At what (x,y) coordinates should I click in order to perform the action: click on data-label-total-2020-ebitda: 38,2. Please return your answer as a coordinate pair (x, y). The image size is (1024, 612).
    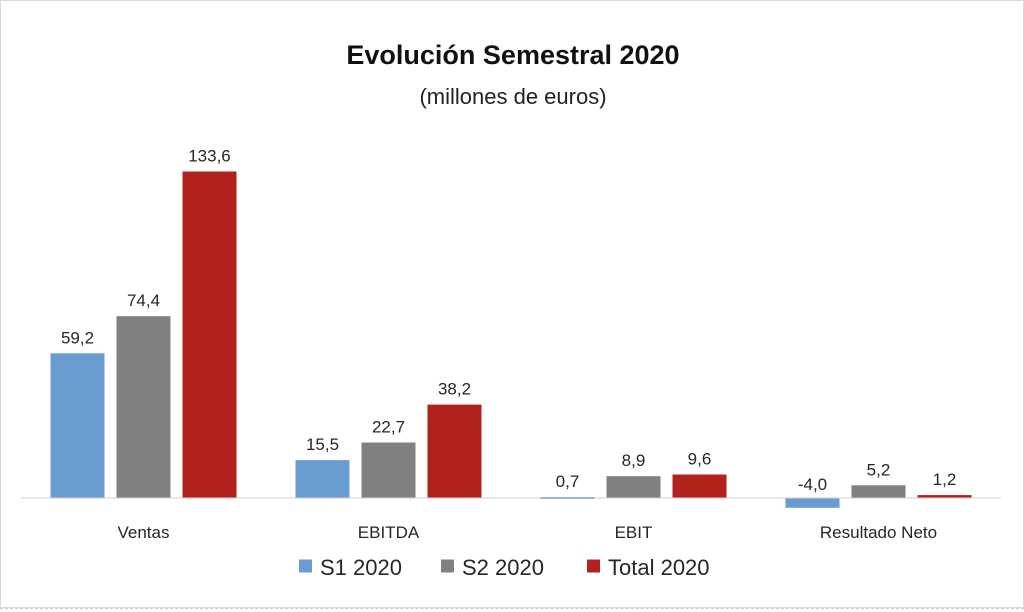
    Looking at the image, I should click on (454, 389).